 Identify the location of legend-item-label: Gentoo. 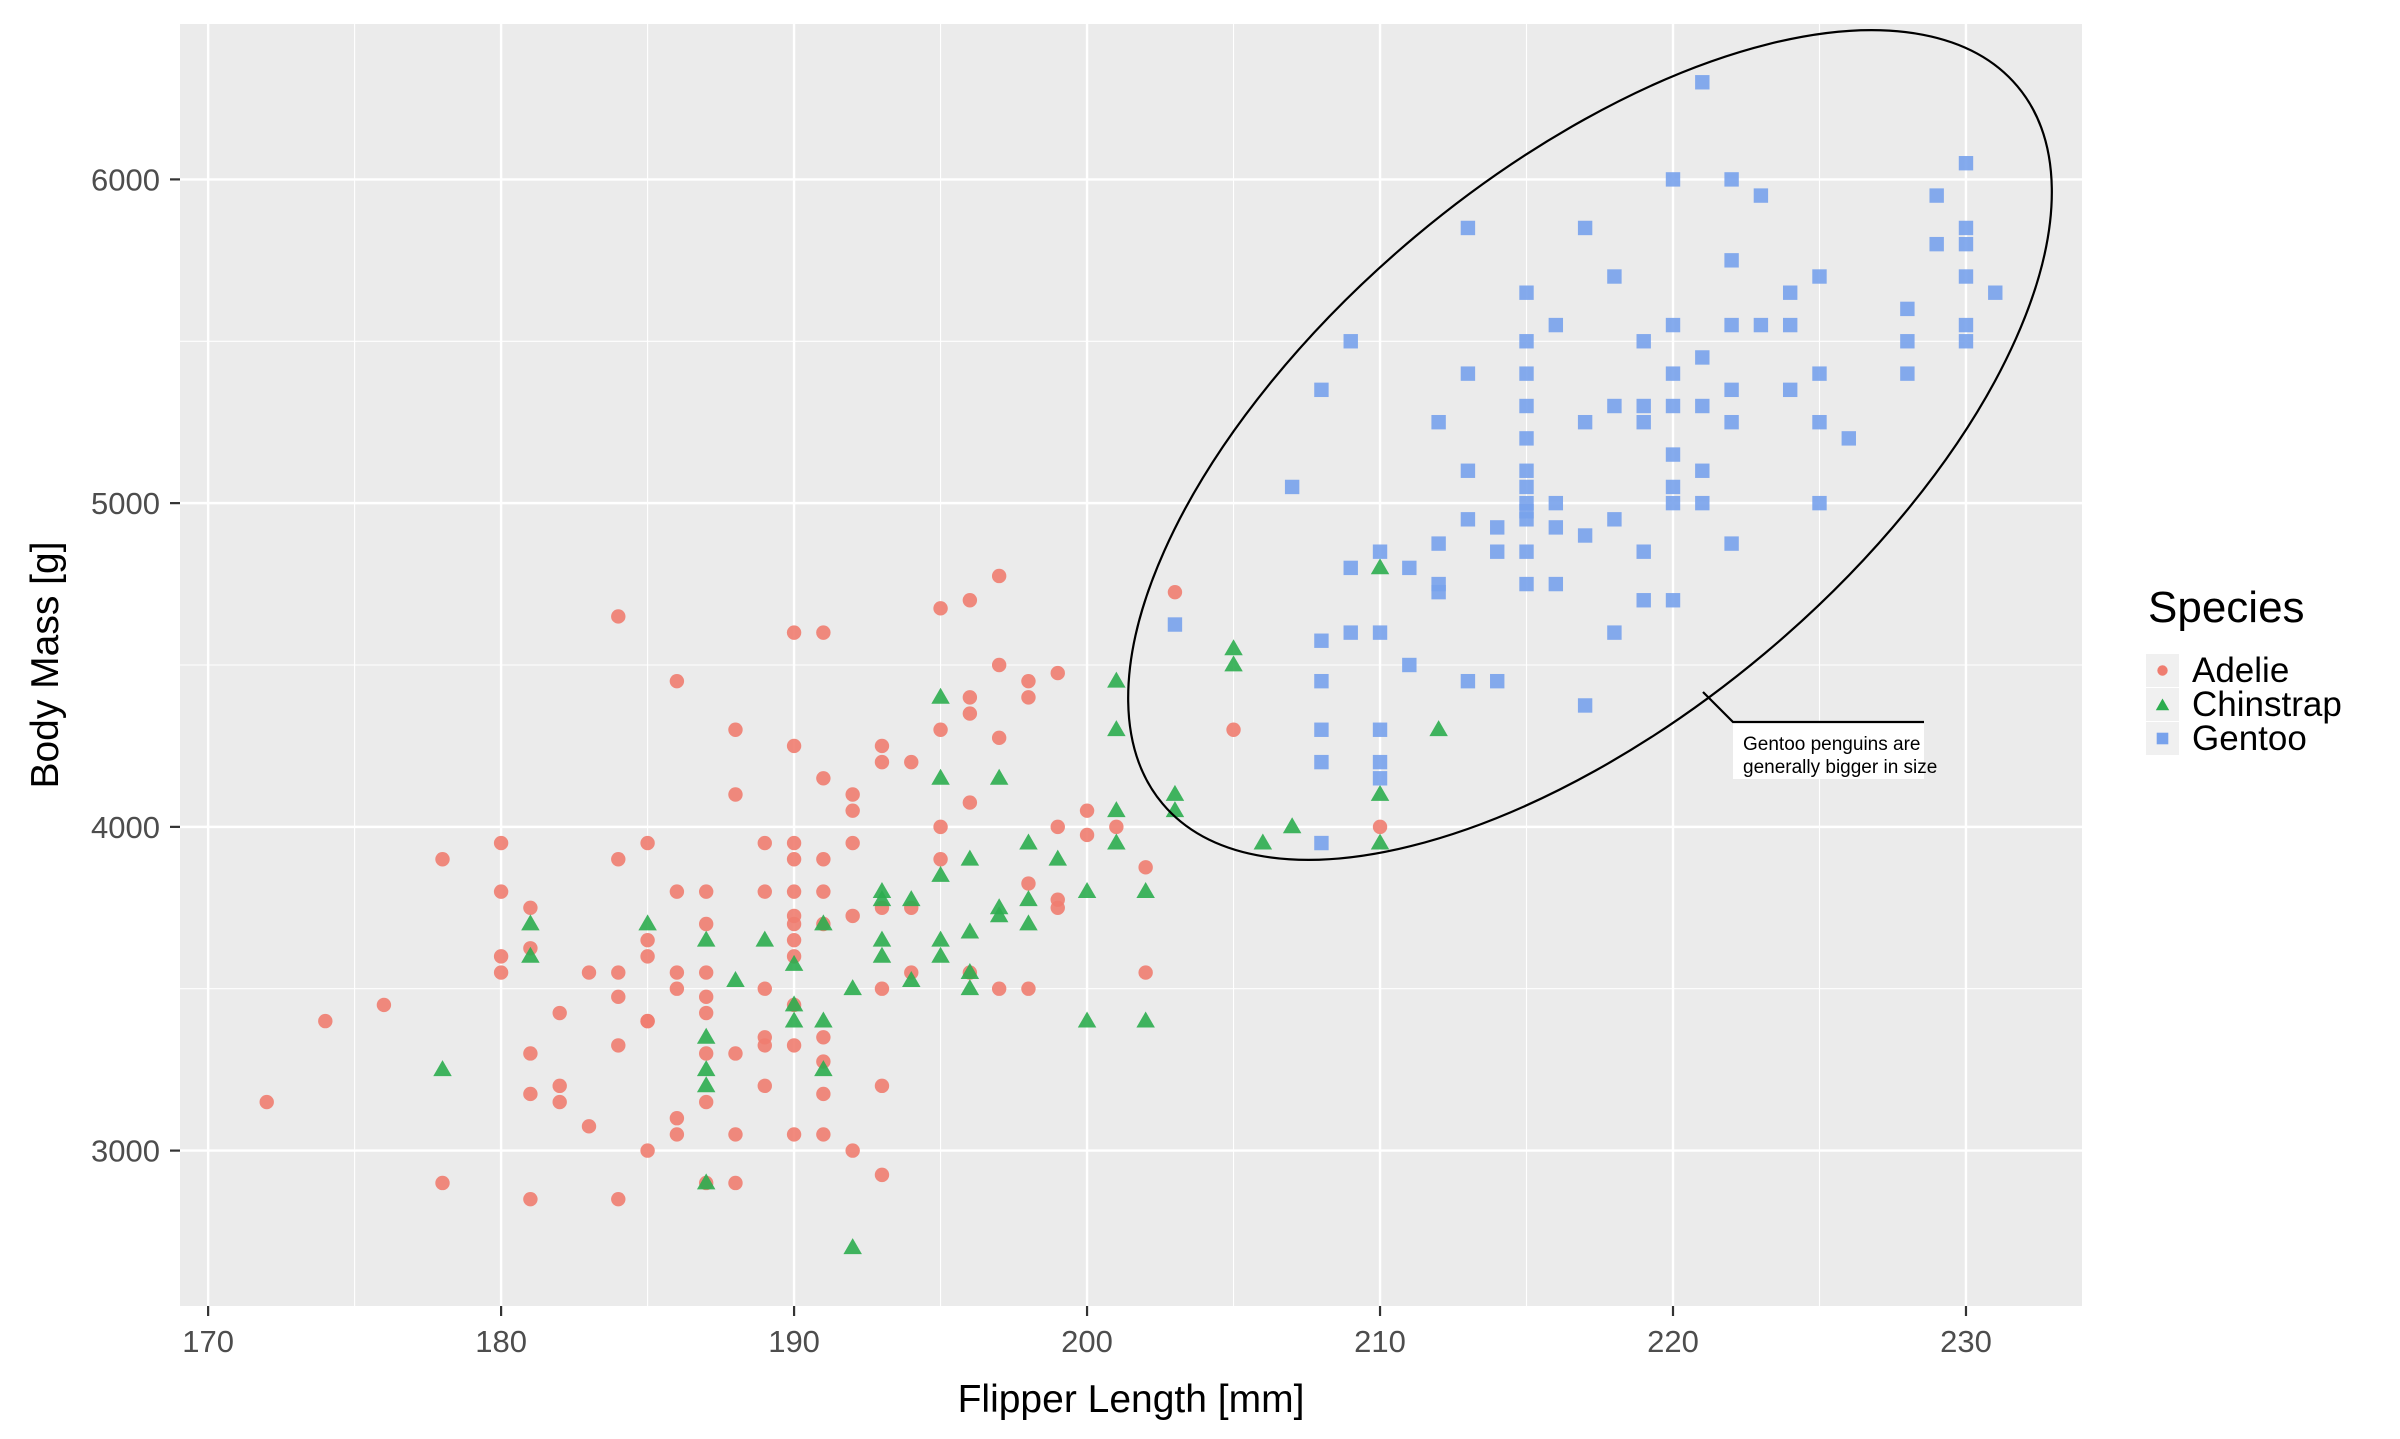
(2249, 738).